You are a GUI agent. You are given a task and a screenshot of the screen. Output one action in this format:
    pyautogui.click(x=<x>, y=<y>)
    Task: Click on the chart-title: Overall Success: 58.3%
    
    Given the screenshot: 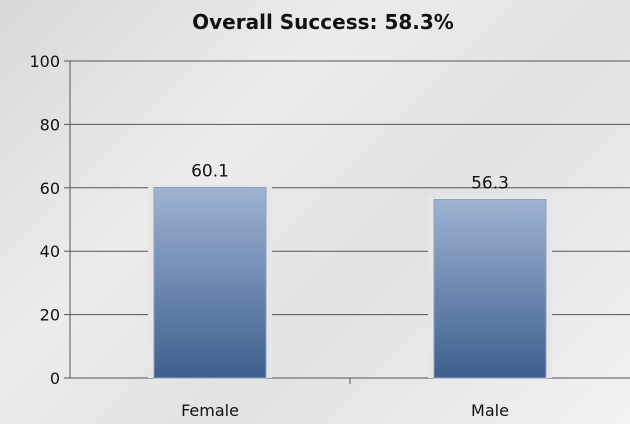 What is the action you would take?
    pyautogui.click(x=323, y=22)
    